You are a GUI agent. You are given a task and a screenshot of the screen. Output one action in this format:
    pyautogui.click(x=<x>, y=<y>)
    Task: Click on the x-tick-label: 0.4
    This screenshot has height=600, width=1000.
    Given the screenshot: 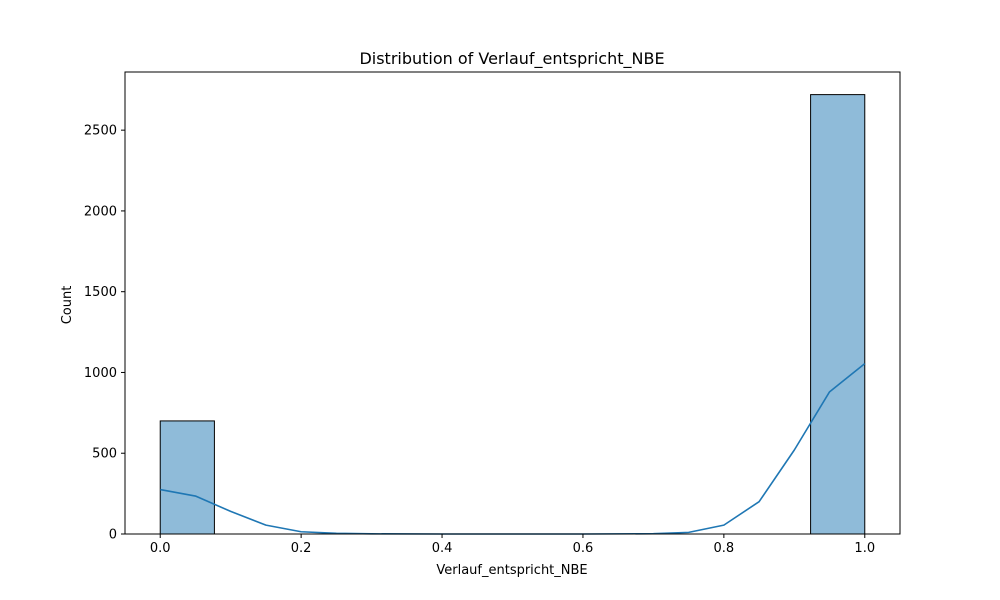 What is the action you would take?
    pyautogui.click(x=442, y=548)
    